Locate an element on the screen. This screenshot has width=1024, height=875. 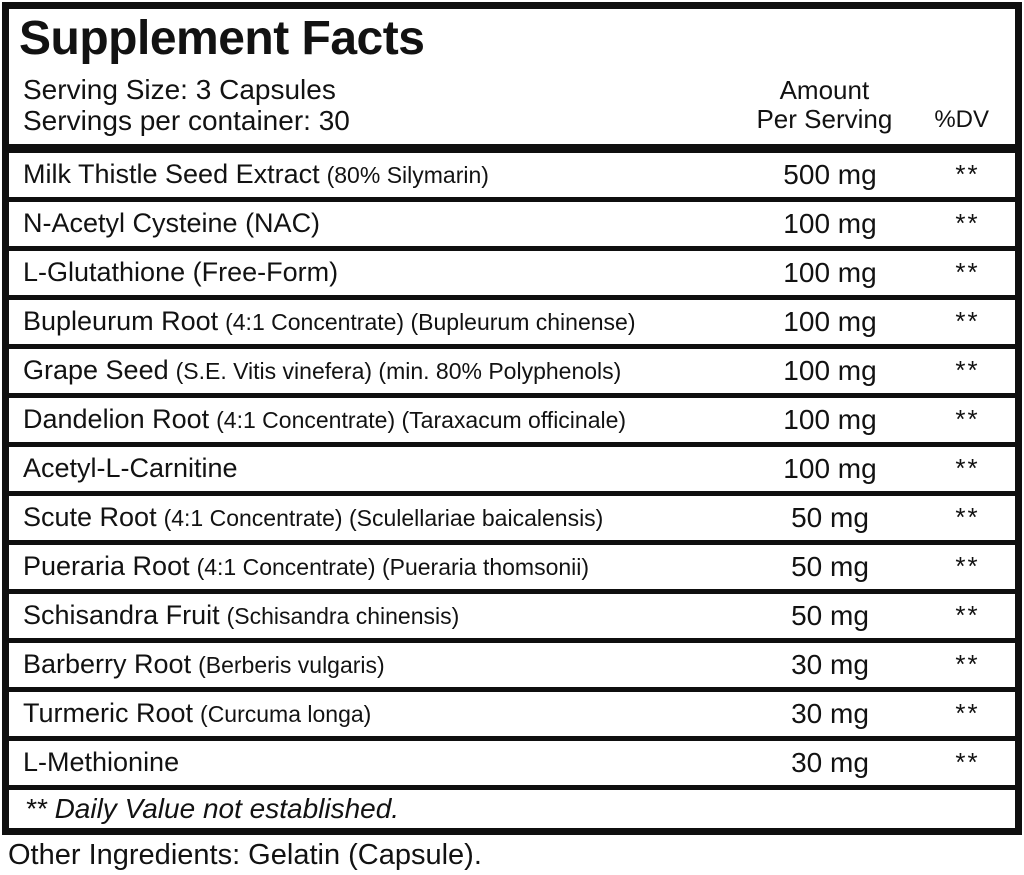
ingredient-name: L-Methionine is located at coordinates (101, 762).